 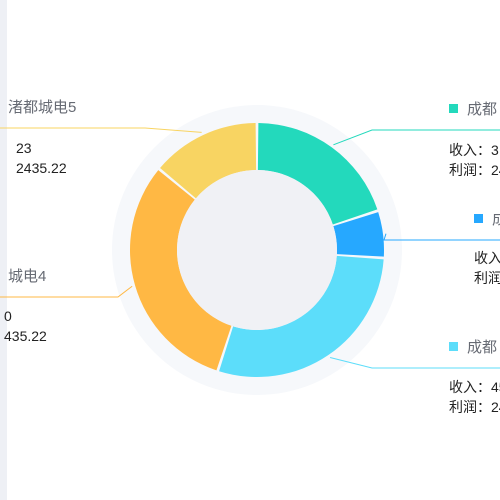 What do you see at coordinates (257, 250) in the screenshot?
I see `donut-center` at bounding box center [257, 250].